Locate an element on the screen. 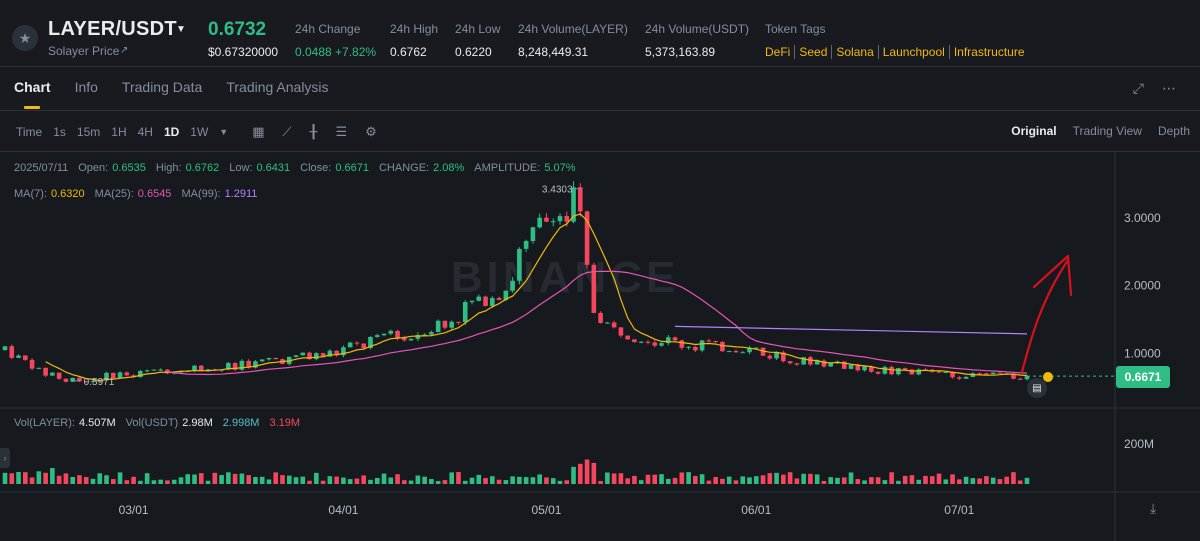 This screenshot has width=1200, height=541. candle-type-icon: ╂ is located at coordinates (313, 131).